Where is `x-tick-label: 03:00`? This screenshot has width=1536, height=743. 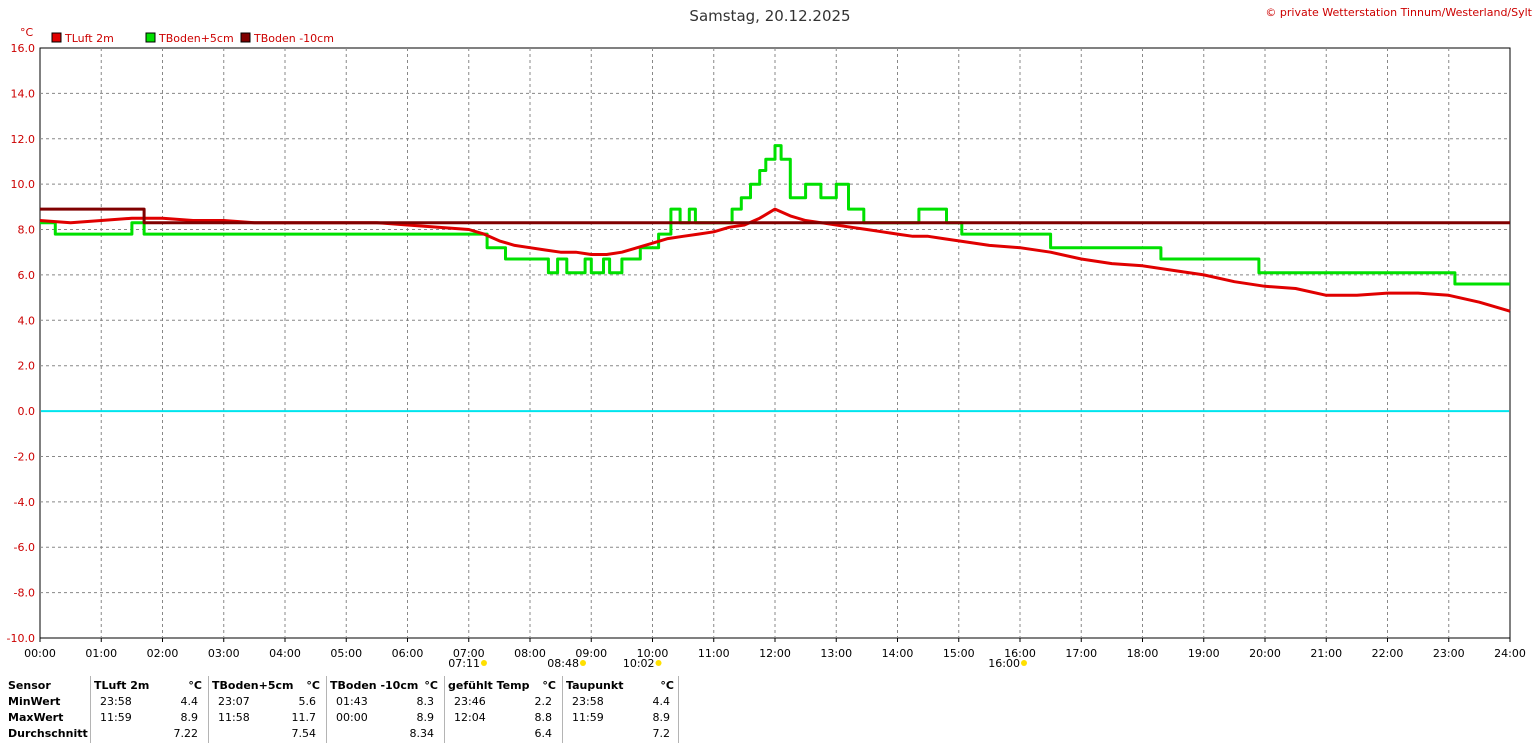
x-tick-label: 03:00 is located at coordinates (224, 653).